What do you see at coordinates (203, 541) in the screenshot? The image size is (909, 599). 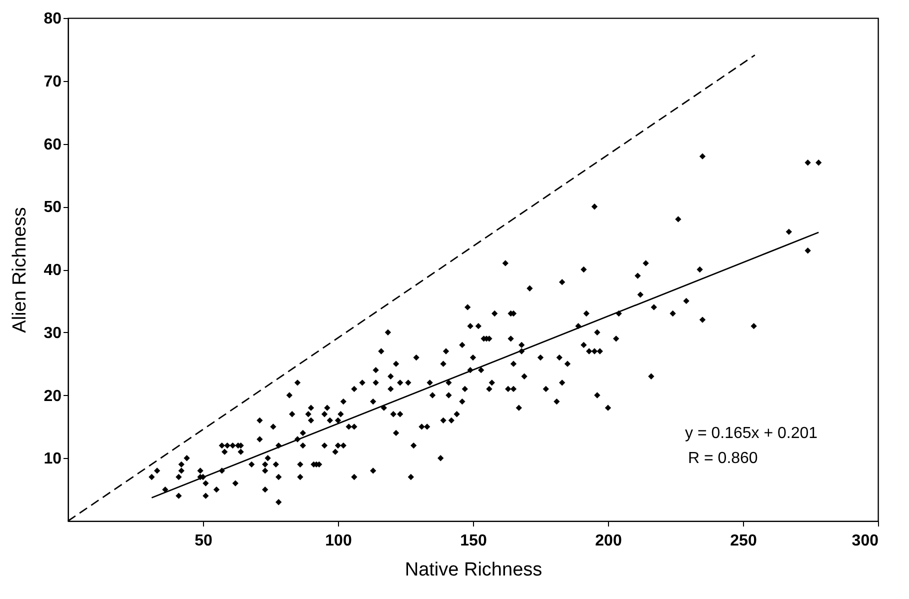 I see `x-tick-label: 50` at bounding box center [203, 541].